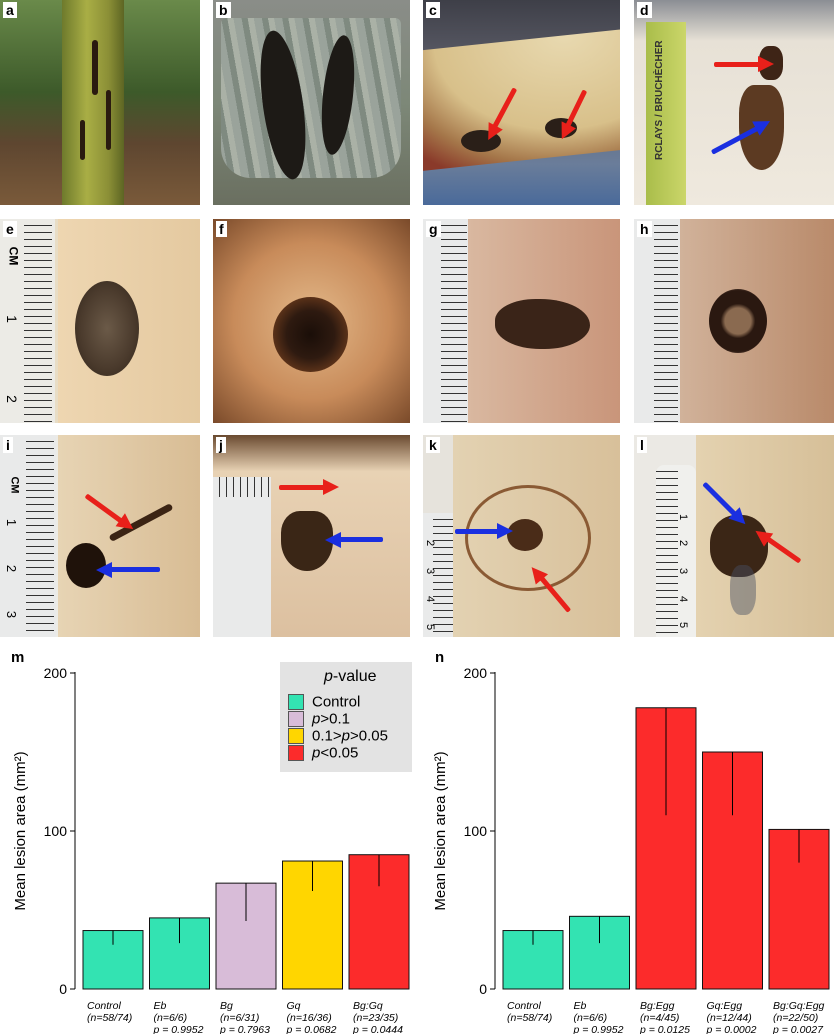 This screenshot has height=1034, width=834. I want to click on sample-size-label: (n=16/36), so click(309, 1018).